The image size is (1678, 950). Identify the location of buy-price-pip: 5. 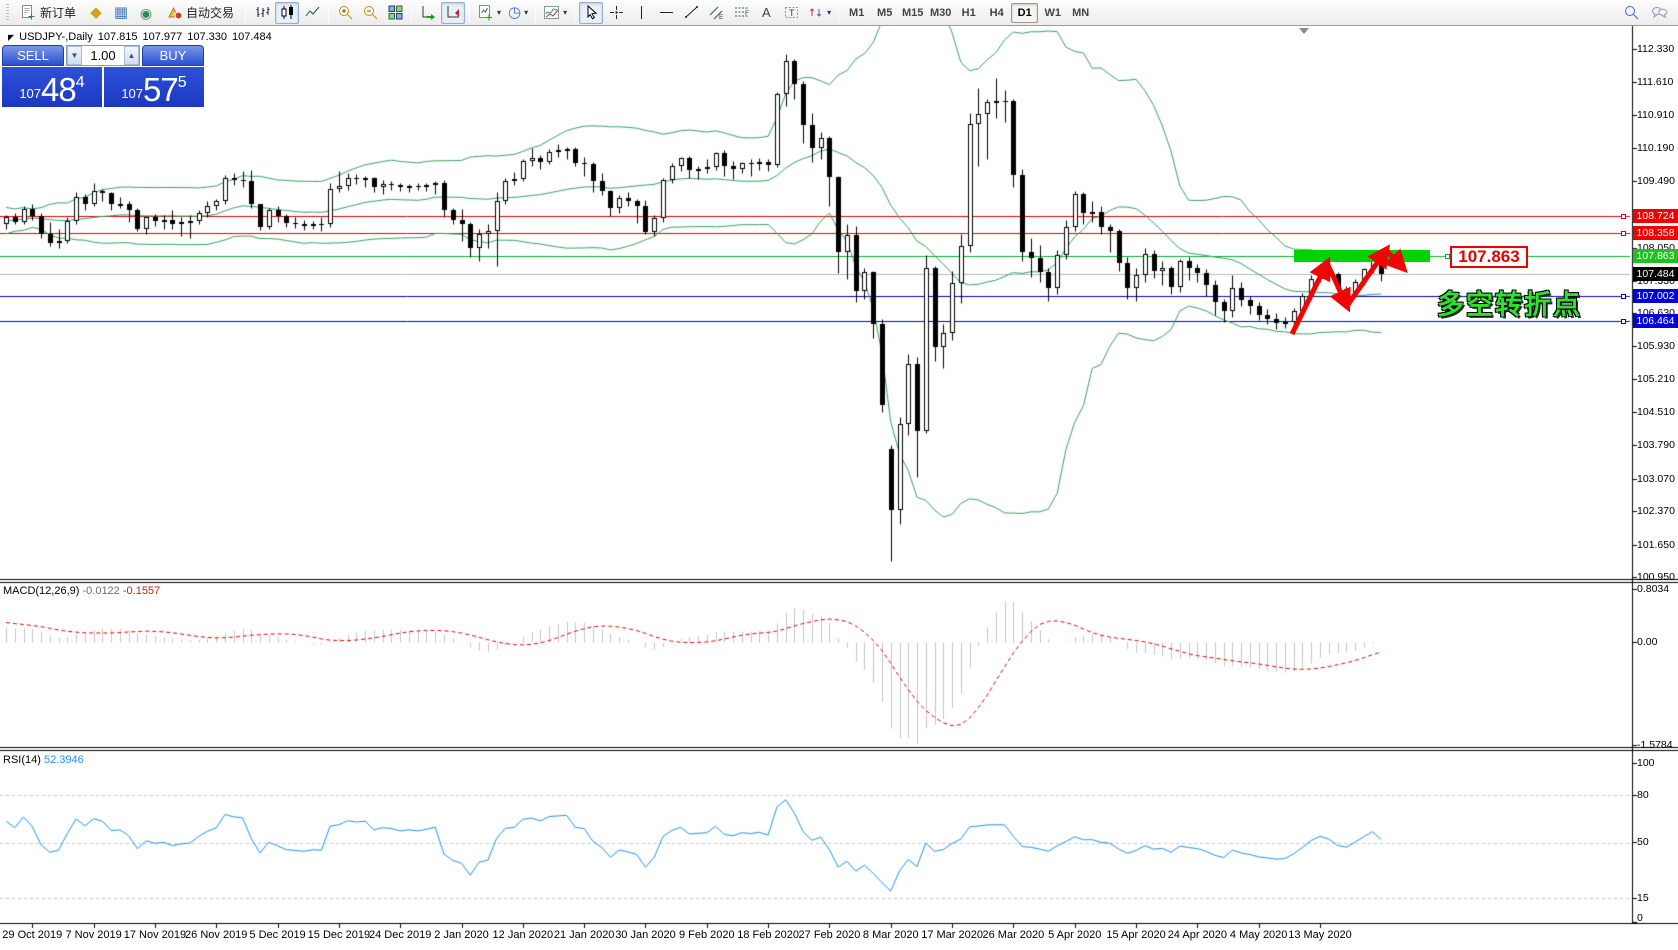
(182, 82).